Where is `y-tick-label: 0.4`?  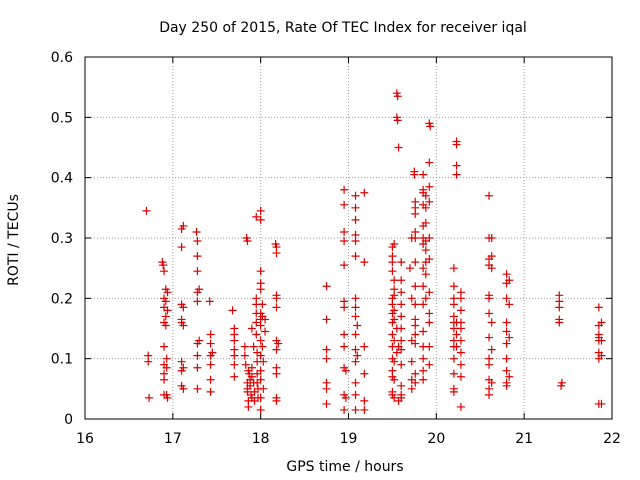 y-tick-label: 0.4 is located at coordinates (62, 179).